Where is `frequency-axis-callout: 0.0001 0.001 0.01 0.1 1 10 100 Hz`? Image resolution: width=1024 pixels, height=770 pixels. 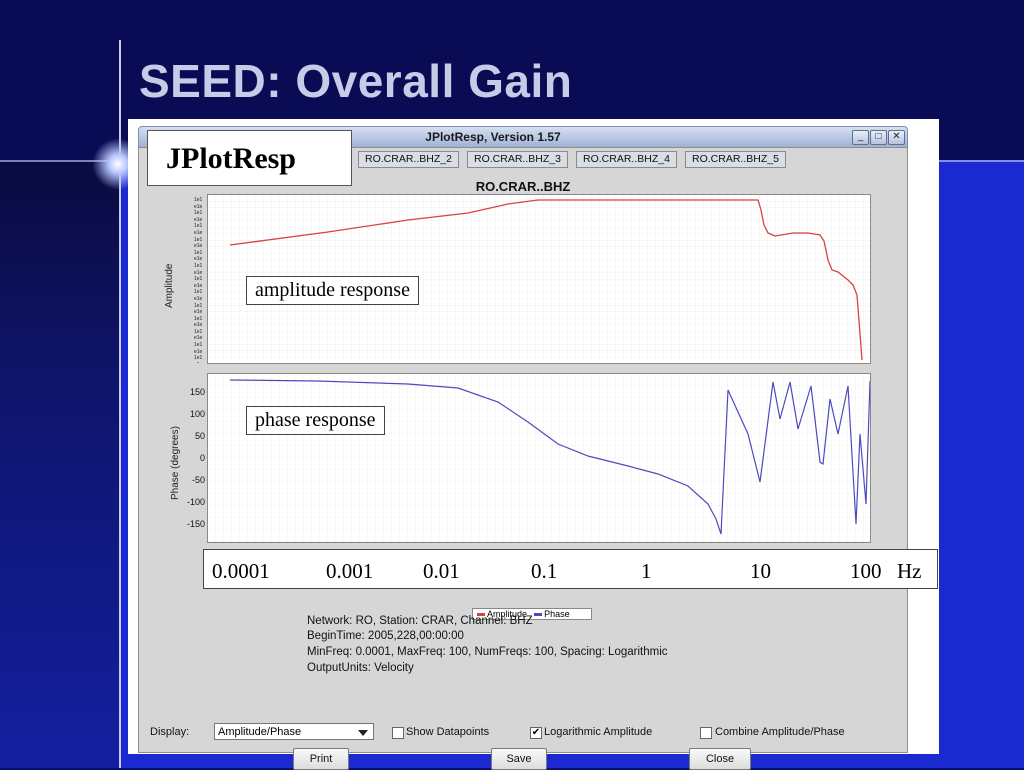
frequency-axis-callout: 0.0001 0.001 0.01 0.1 1 10 100 Hz is located at coordinates (570, 569).